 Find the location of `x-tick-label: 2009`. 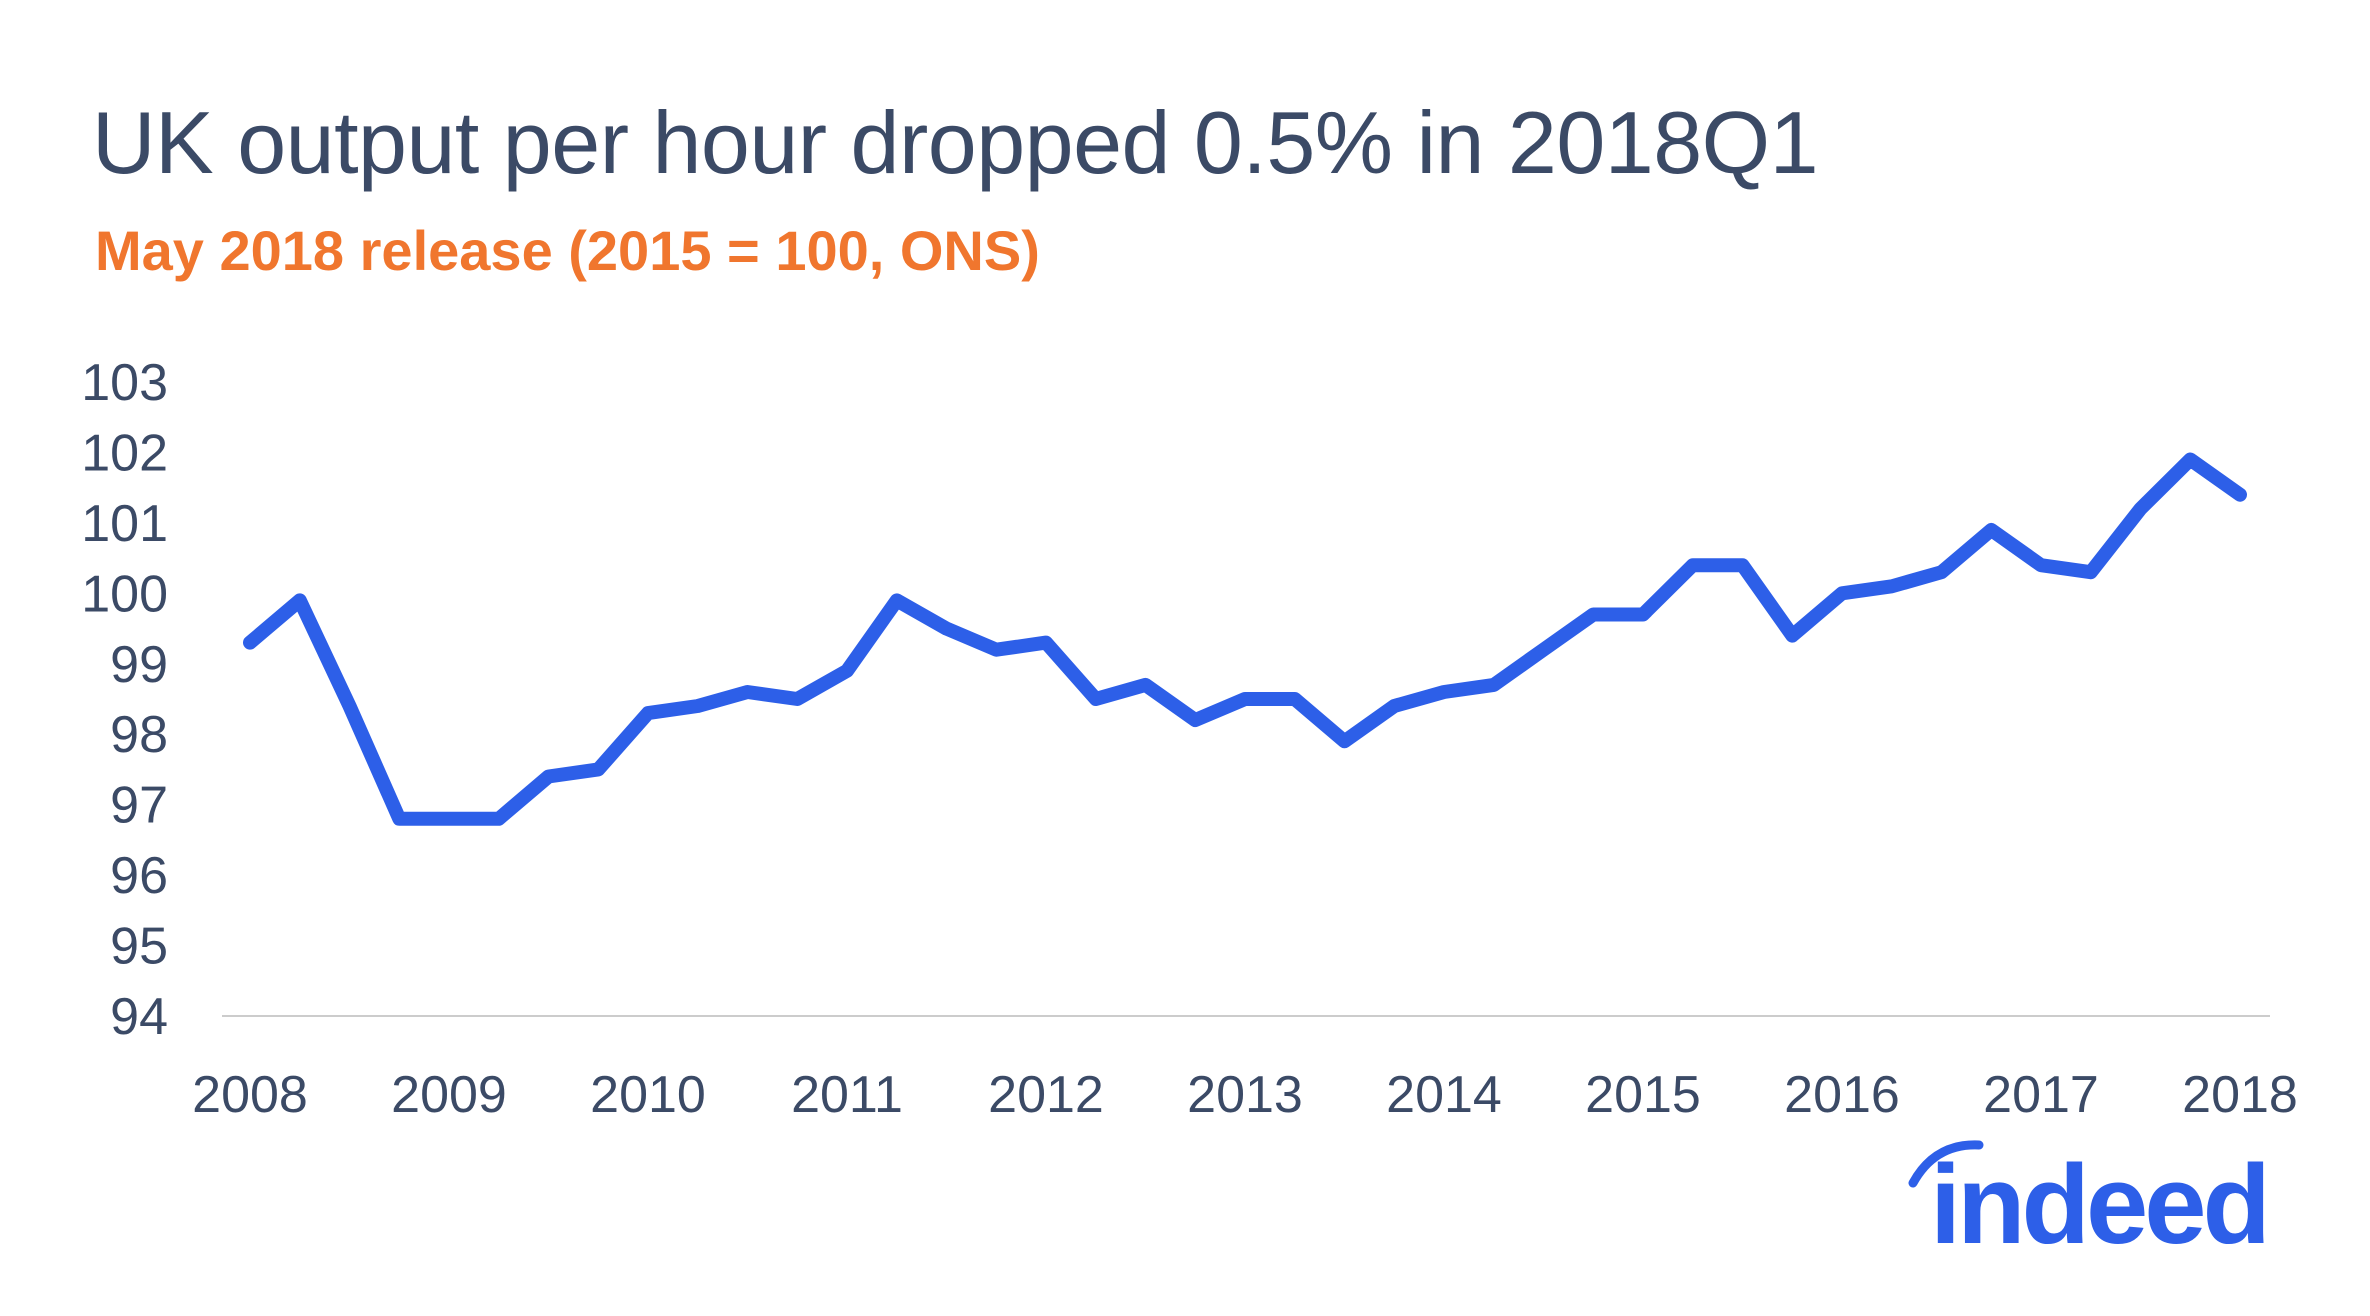

x-tick-label: 2009 is located at coordinates (449, 1095).